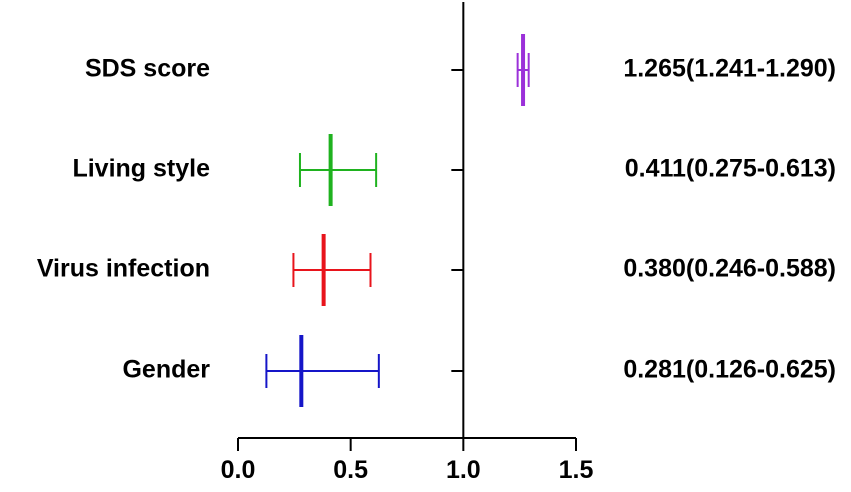 This screenshot has width=851, height=492. Describe the element at coordinates (458, 220) in the screenshot. I see `reference-line-group` at that location.